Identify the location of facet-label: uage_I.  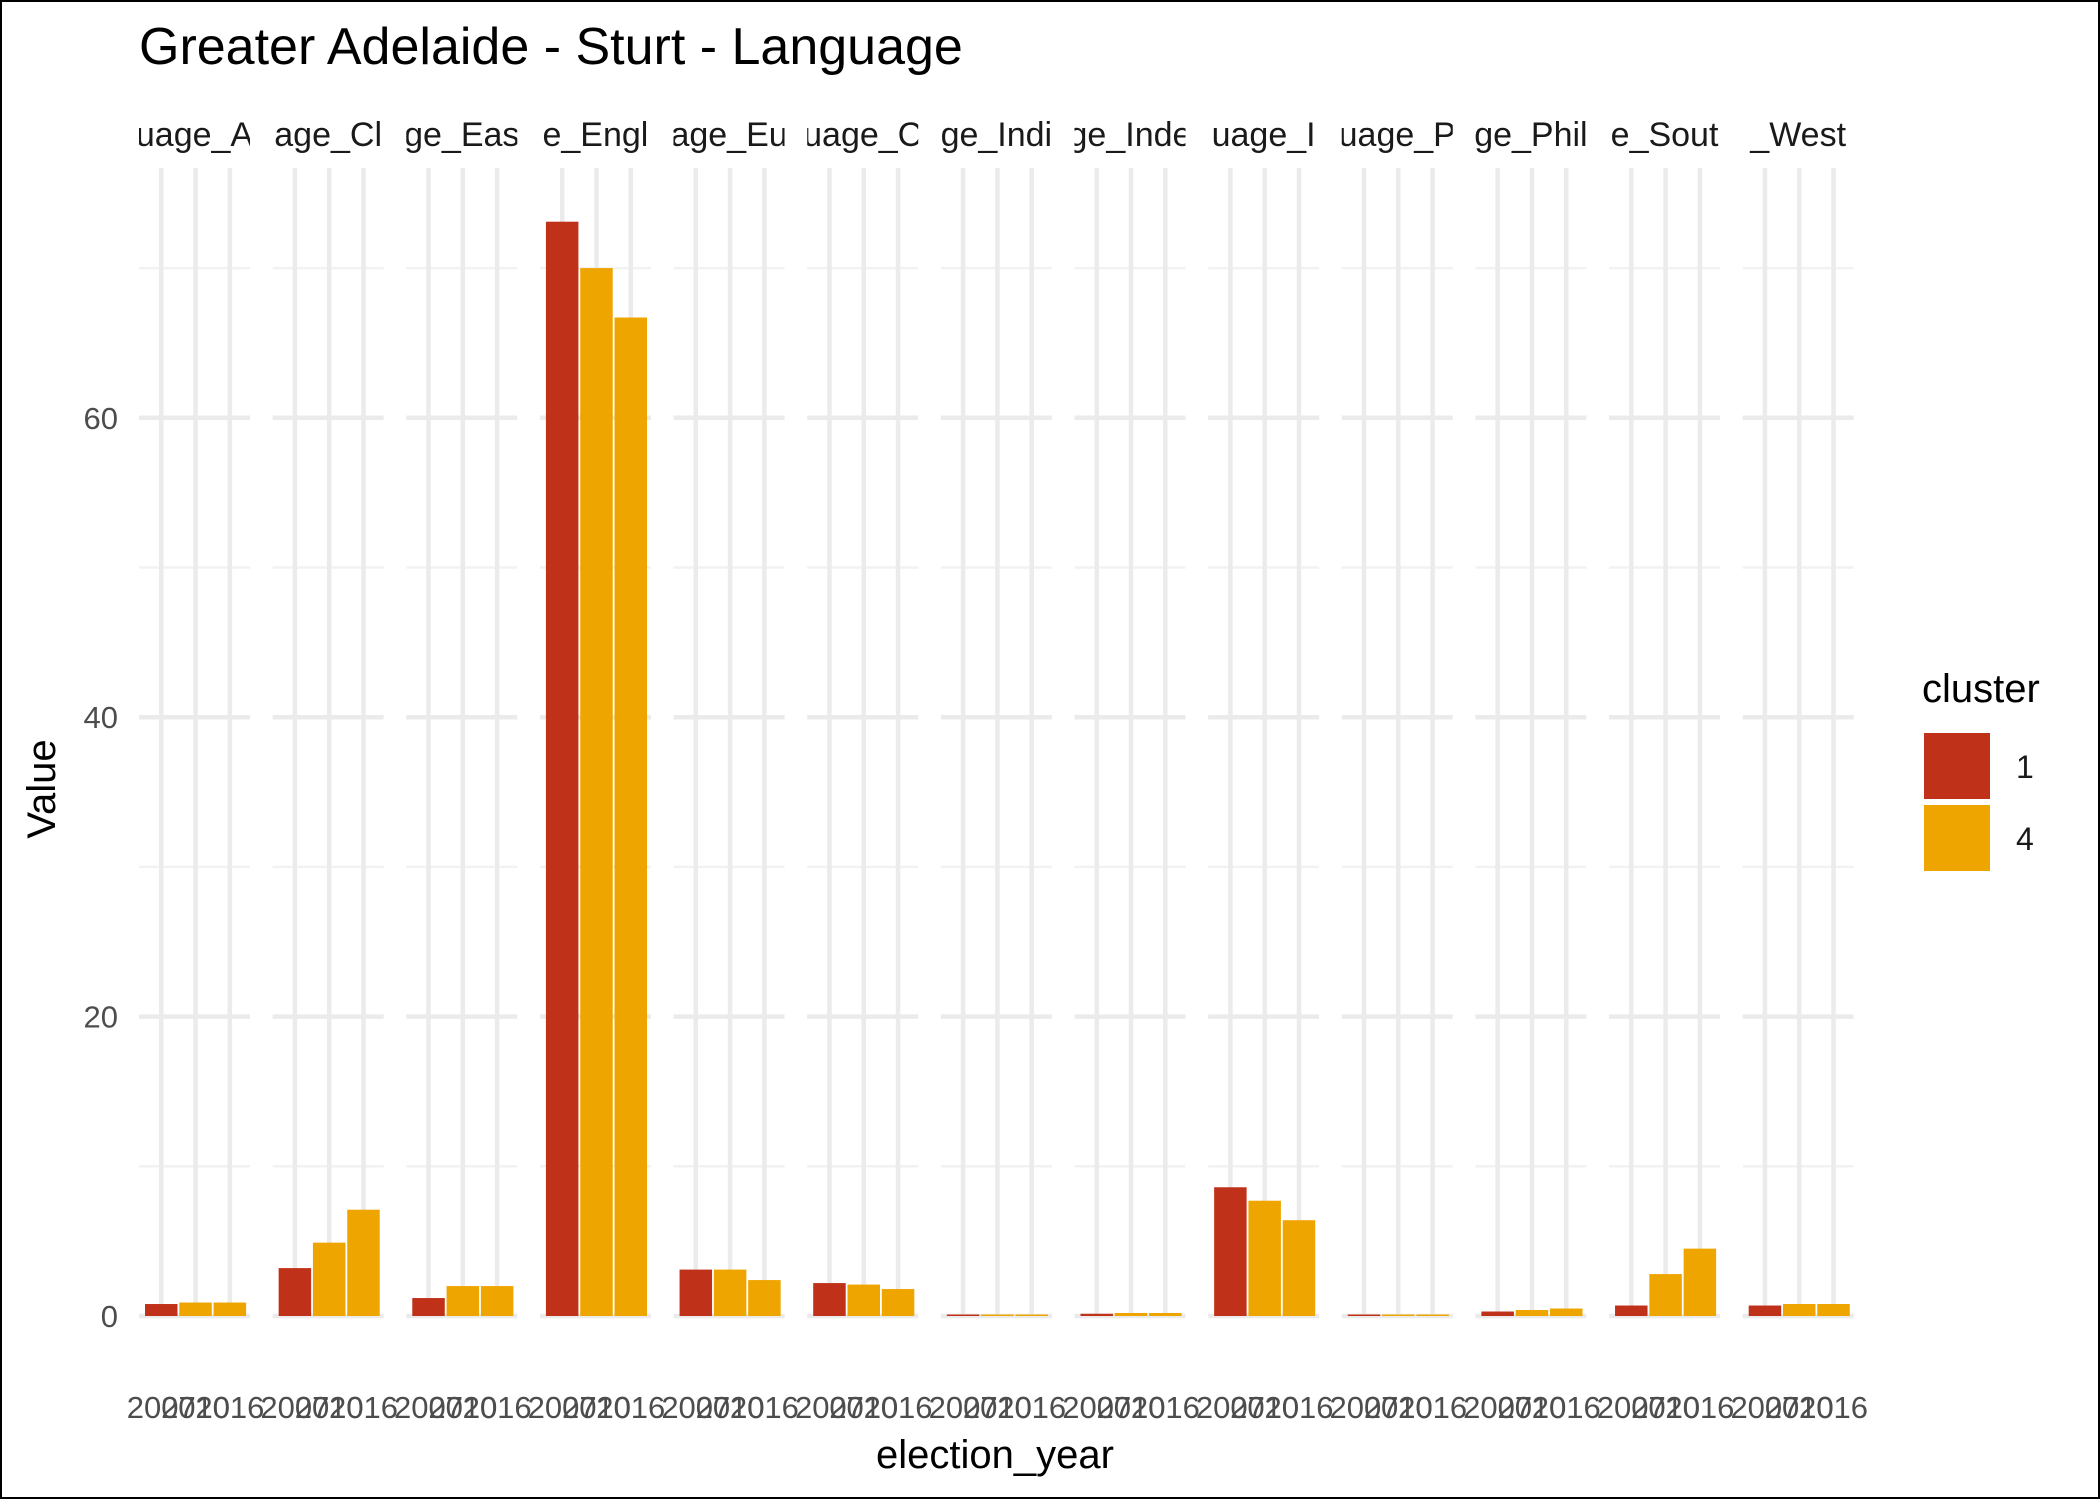
(1264, 135).